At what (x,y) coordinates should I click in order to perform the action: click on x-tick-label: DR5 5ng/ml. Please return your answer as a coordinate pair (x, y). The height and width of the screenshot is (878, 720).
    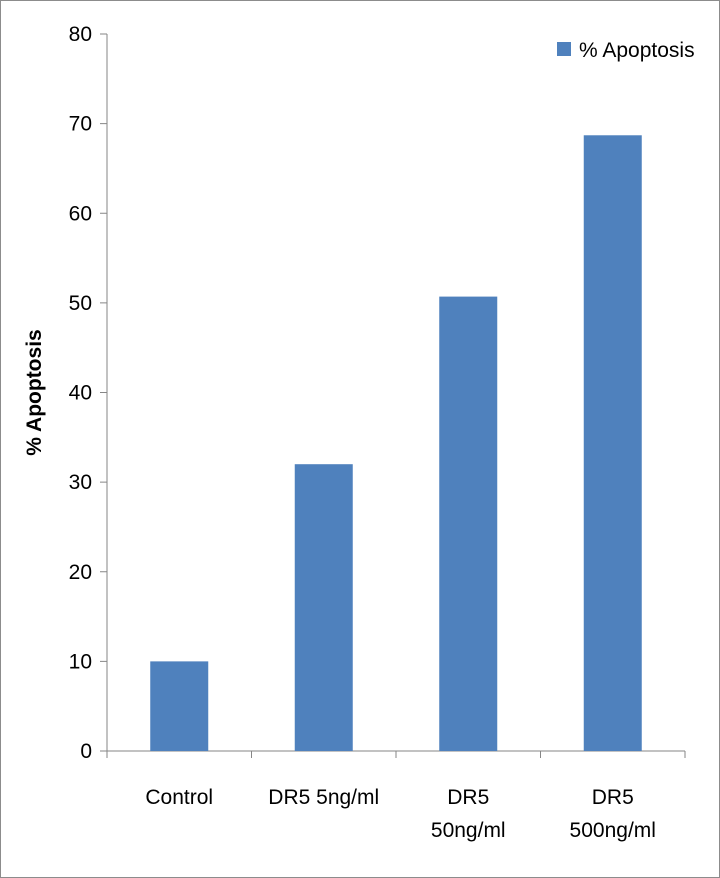
    Looking at the image, I should click on (323, 797).